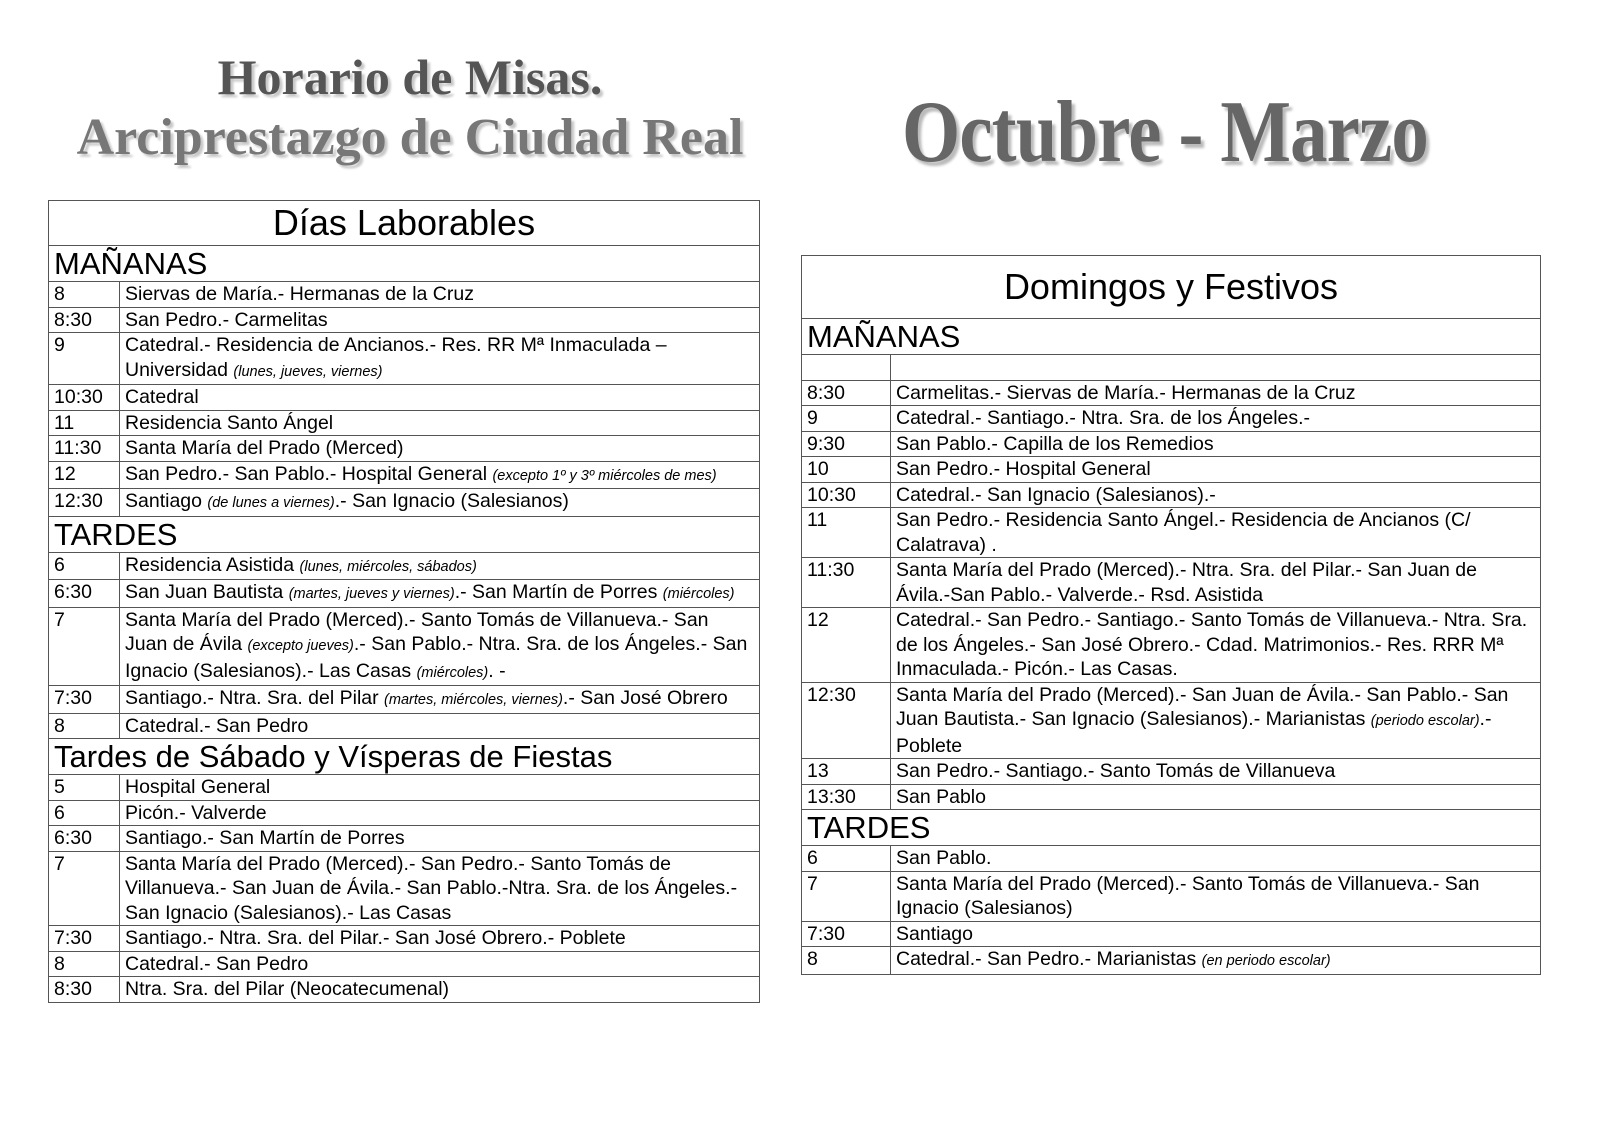 This screenshot has width=1600, height=1130. What do you see at coordinates (59, 564) in the screenshot?
I see `time-text: 6` at bounding box center [59, 564].